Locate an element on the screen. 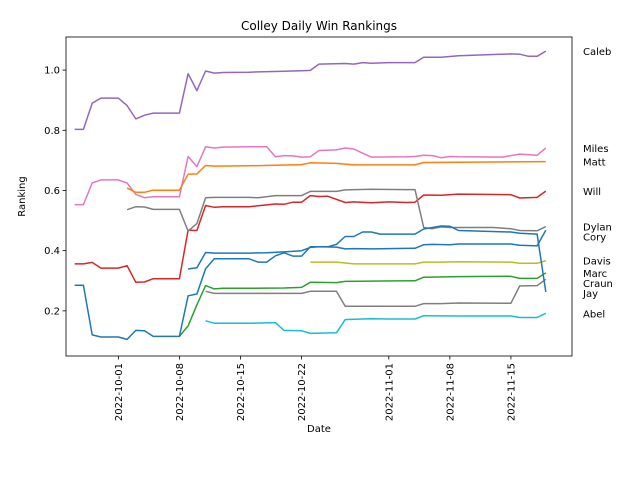 This screenshot has height=480, width=640. series-label-matt: Matt is located at coordinates (594, 163).